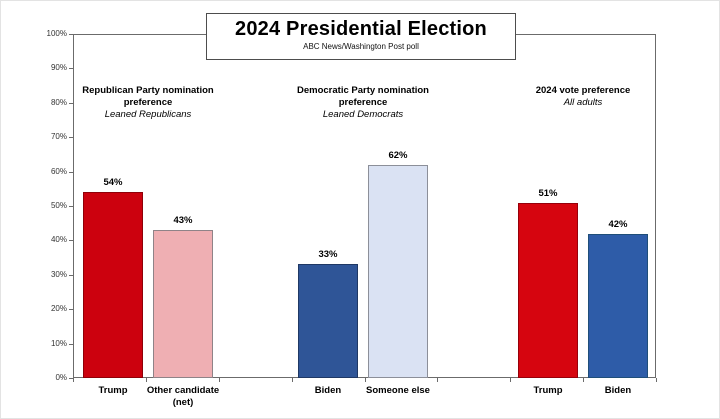 This screenshot has width=720, height=419. Describe the element at coordinates (58, 343) in the screenshot. I see `y-axis-tick-label: 10%` at that location.